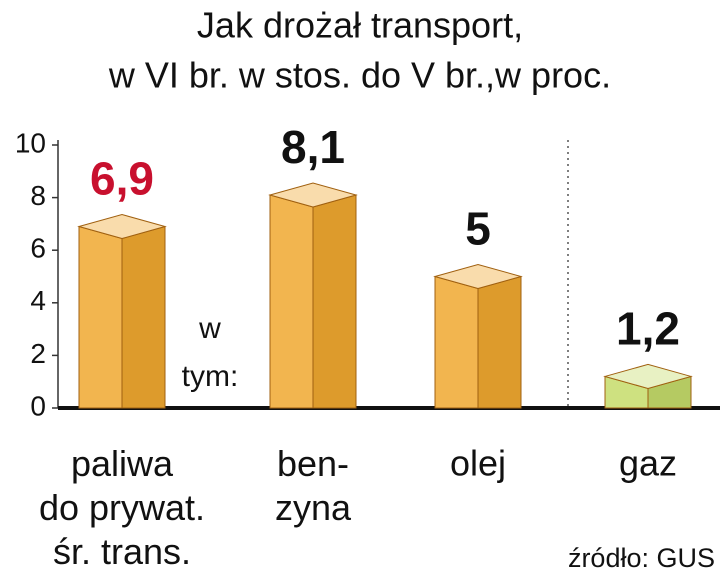 This screenshot has height=585, width=720. I want to click on value-label: 1,2, so click(648, 329).